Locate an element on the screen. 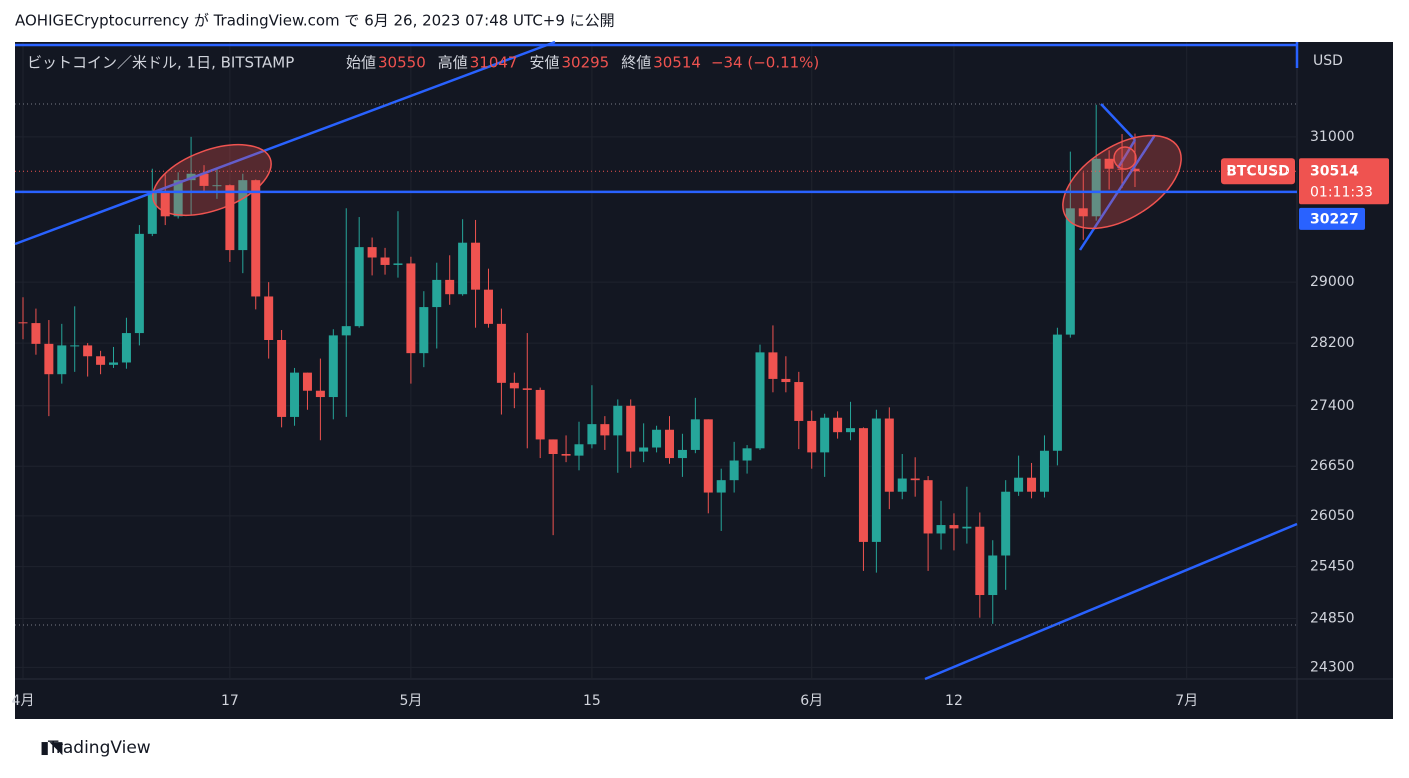 The image size is (1409, 778). y-tick-label: 28200 is located at coordinates (1332, 343).